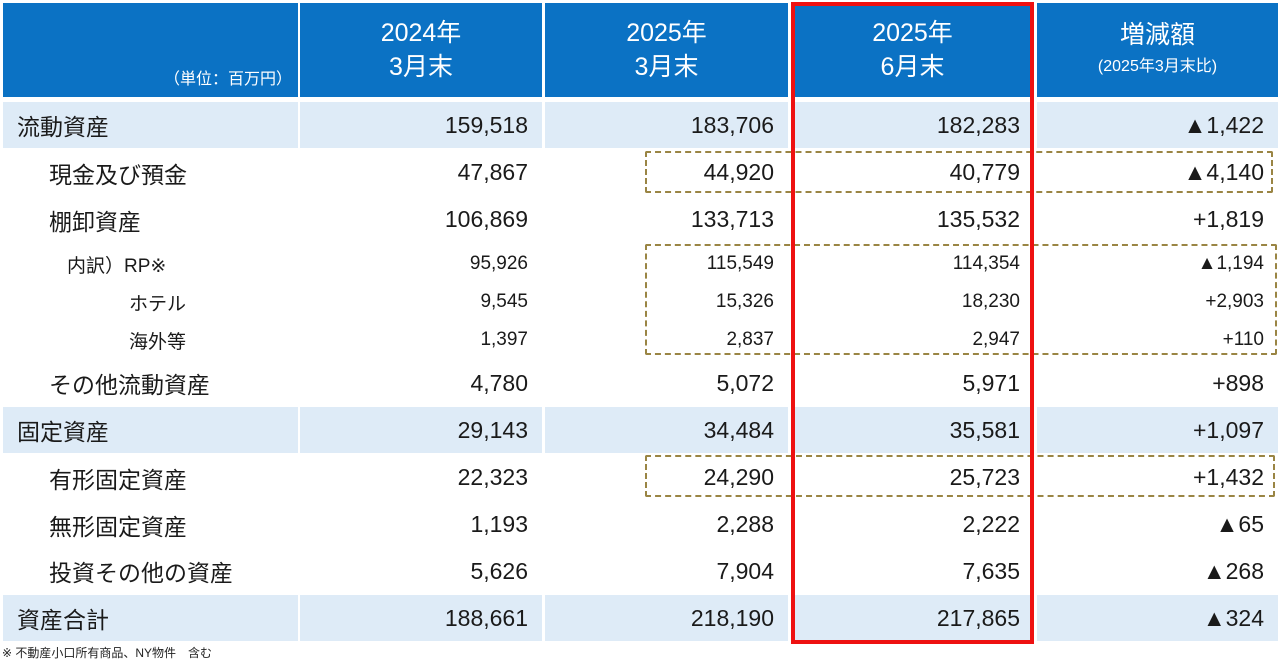  I want to click on dashed-highlight-breakdown, so click(961, 299).